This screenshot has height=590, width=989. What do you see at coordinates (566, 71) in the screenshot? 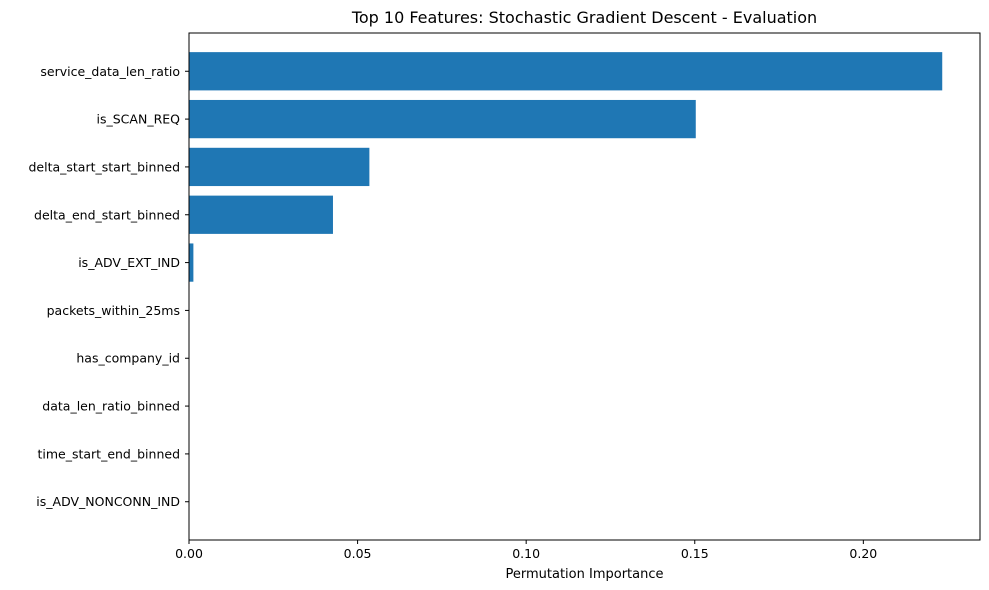
I see `bar-service_data_len_ratio` at bounding box center [566, 71].